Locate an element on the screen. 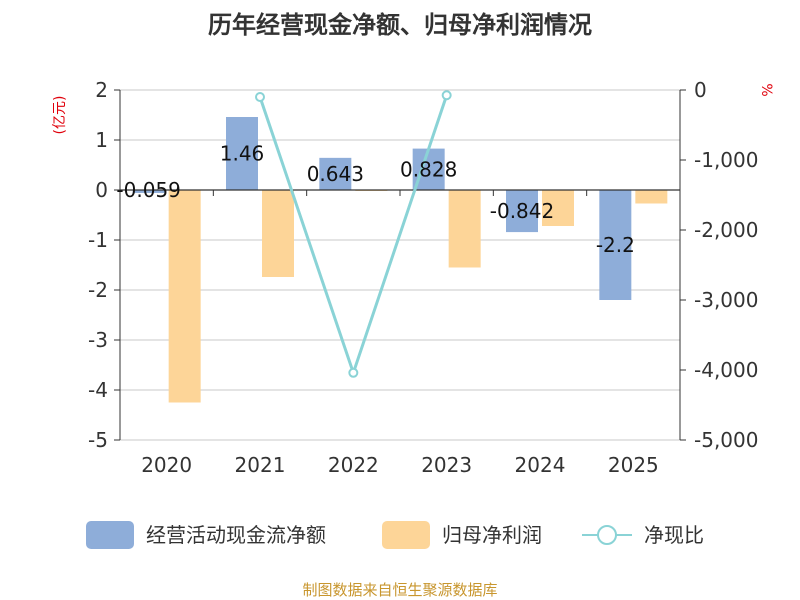 Image resolution: width=800 pixels, height=600 pixels. category-label: 2024 is located at coordinates (540, 465).